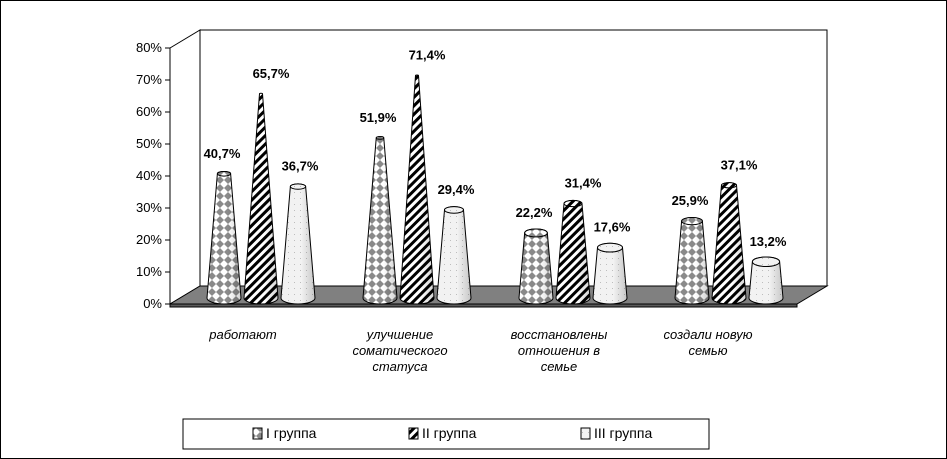 The image size is (947, 459). I want to click on y-tick-label: 30%, so click(149, 207).